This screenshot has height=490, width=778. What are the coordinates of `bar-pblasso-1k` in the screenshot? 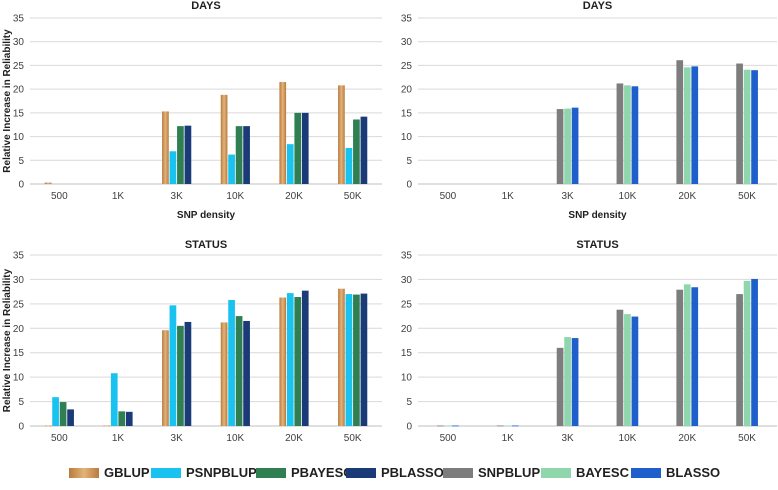 It's located at (129, 418).